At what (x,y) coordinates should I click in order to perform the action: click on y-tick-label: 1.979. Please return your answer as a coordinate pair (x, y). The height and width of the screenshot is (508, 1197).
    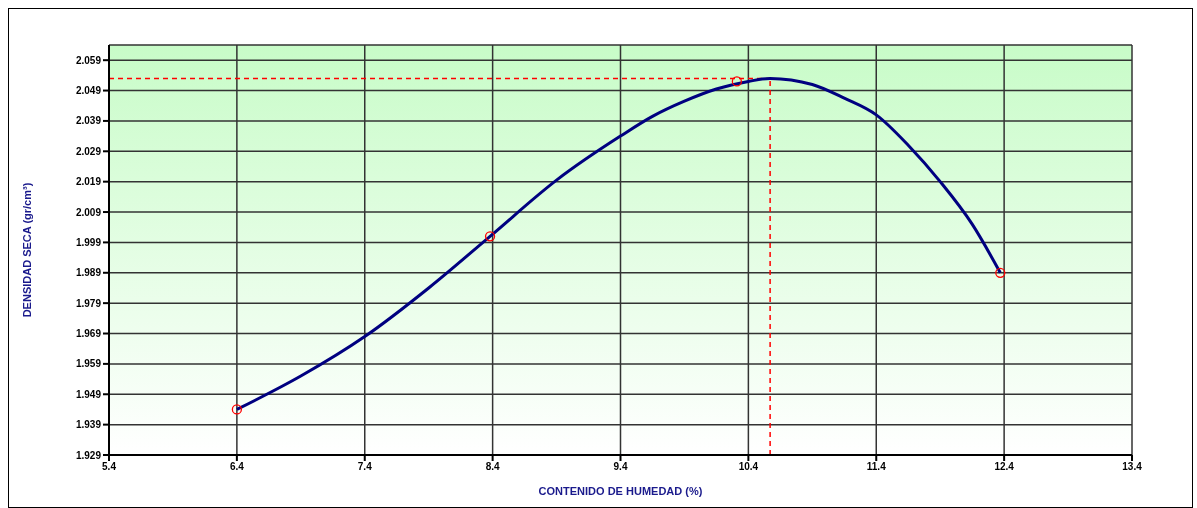
    Looking at the image, I should click on (88, 303).